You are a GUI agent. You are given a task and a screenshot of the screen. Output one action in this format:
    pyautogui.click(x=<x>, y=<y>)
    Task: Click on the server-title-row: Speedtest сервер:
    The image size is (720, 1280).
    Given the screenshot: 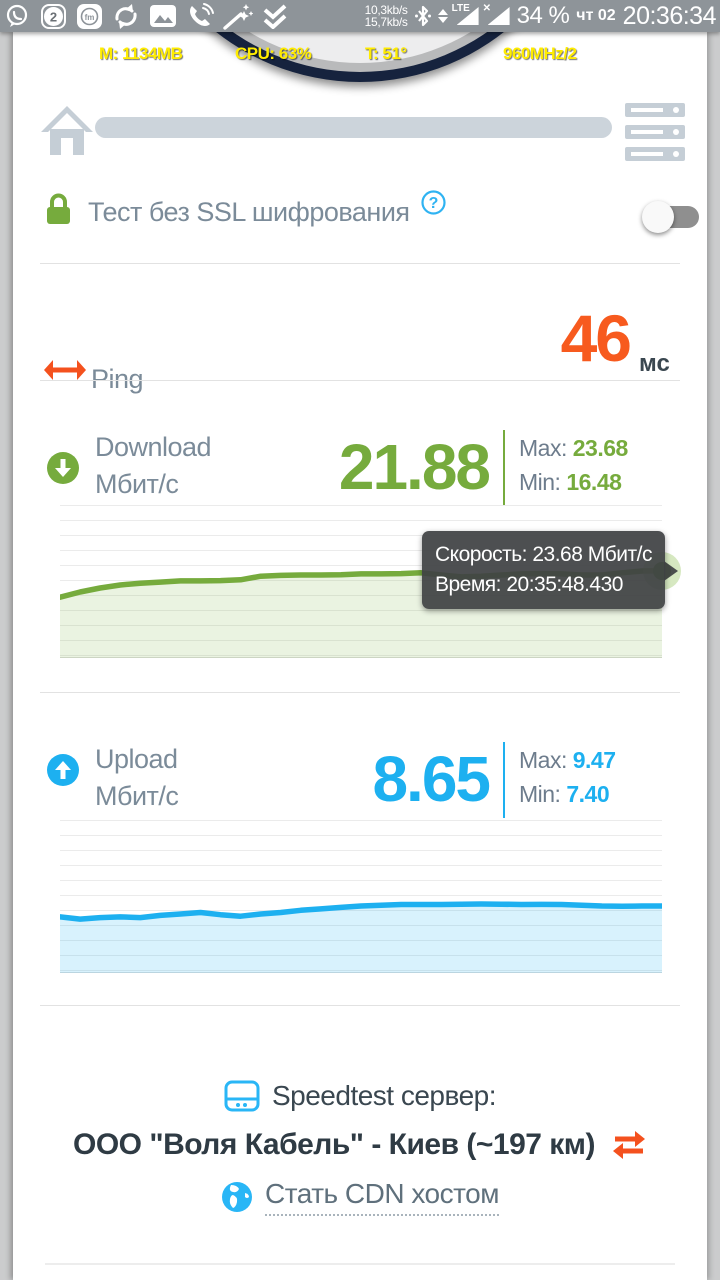 What is the action you would take?
    pyautogui.click(x=360, y=1096)
    